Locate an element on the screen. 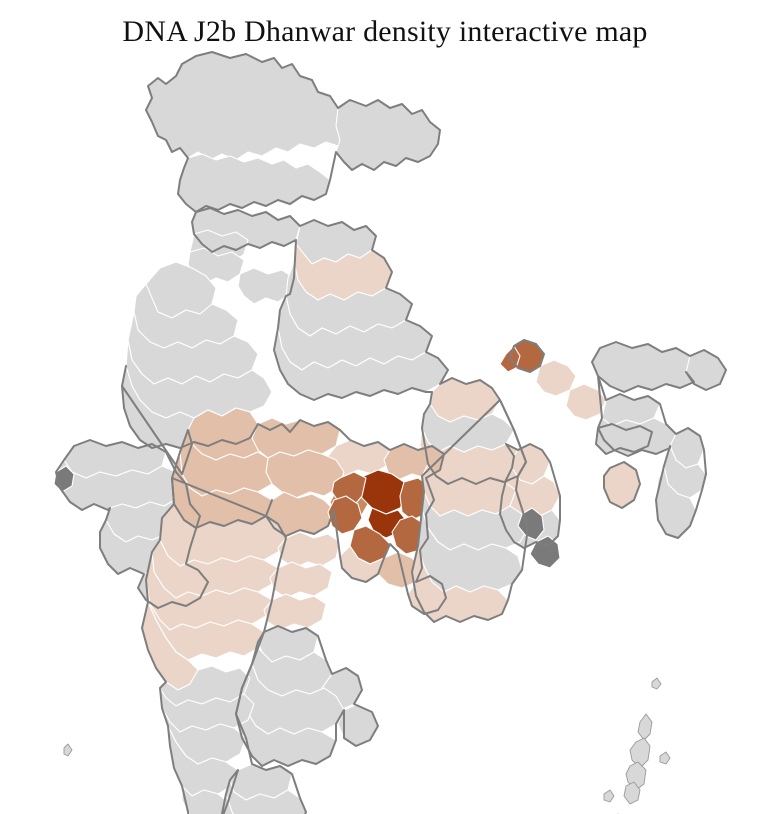 The image size is (770, 814). district-jk-north is located at coordinates (251, 106).